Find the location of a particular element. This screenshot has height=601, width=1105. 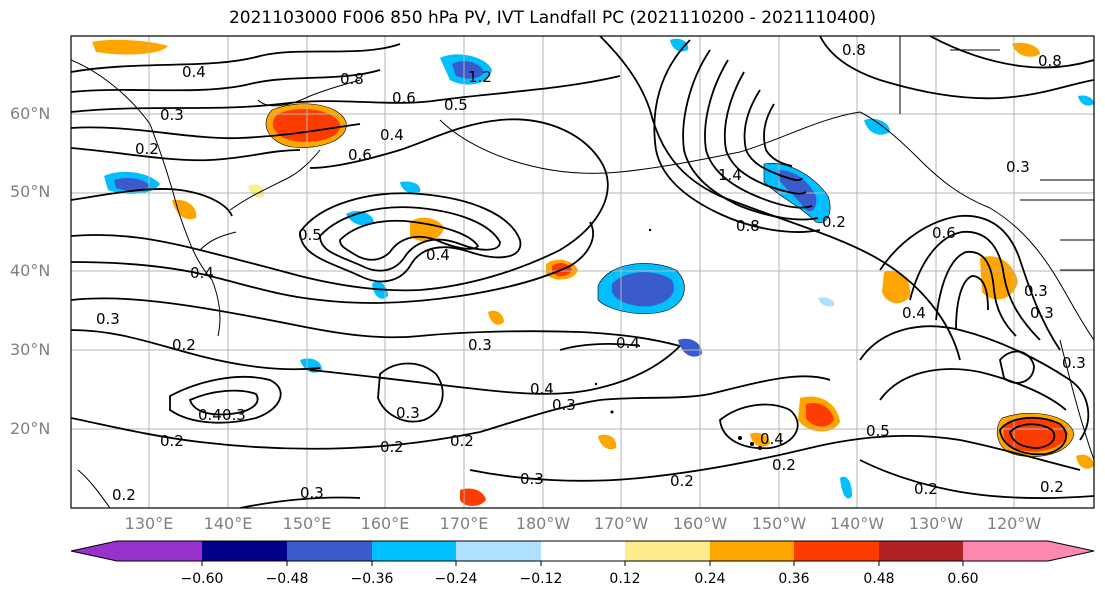

lon-label: 140°W is located at coordinates (857, 523).